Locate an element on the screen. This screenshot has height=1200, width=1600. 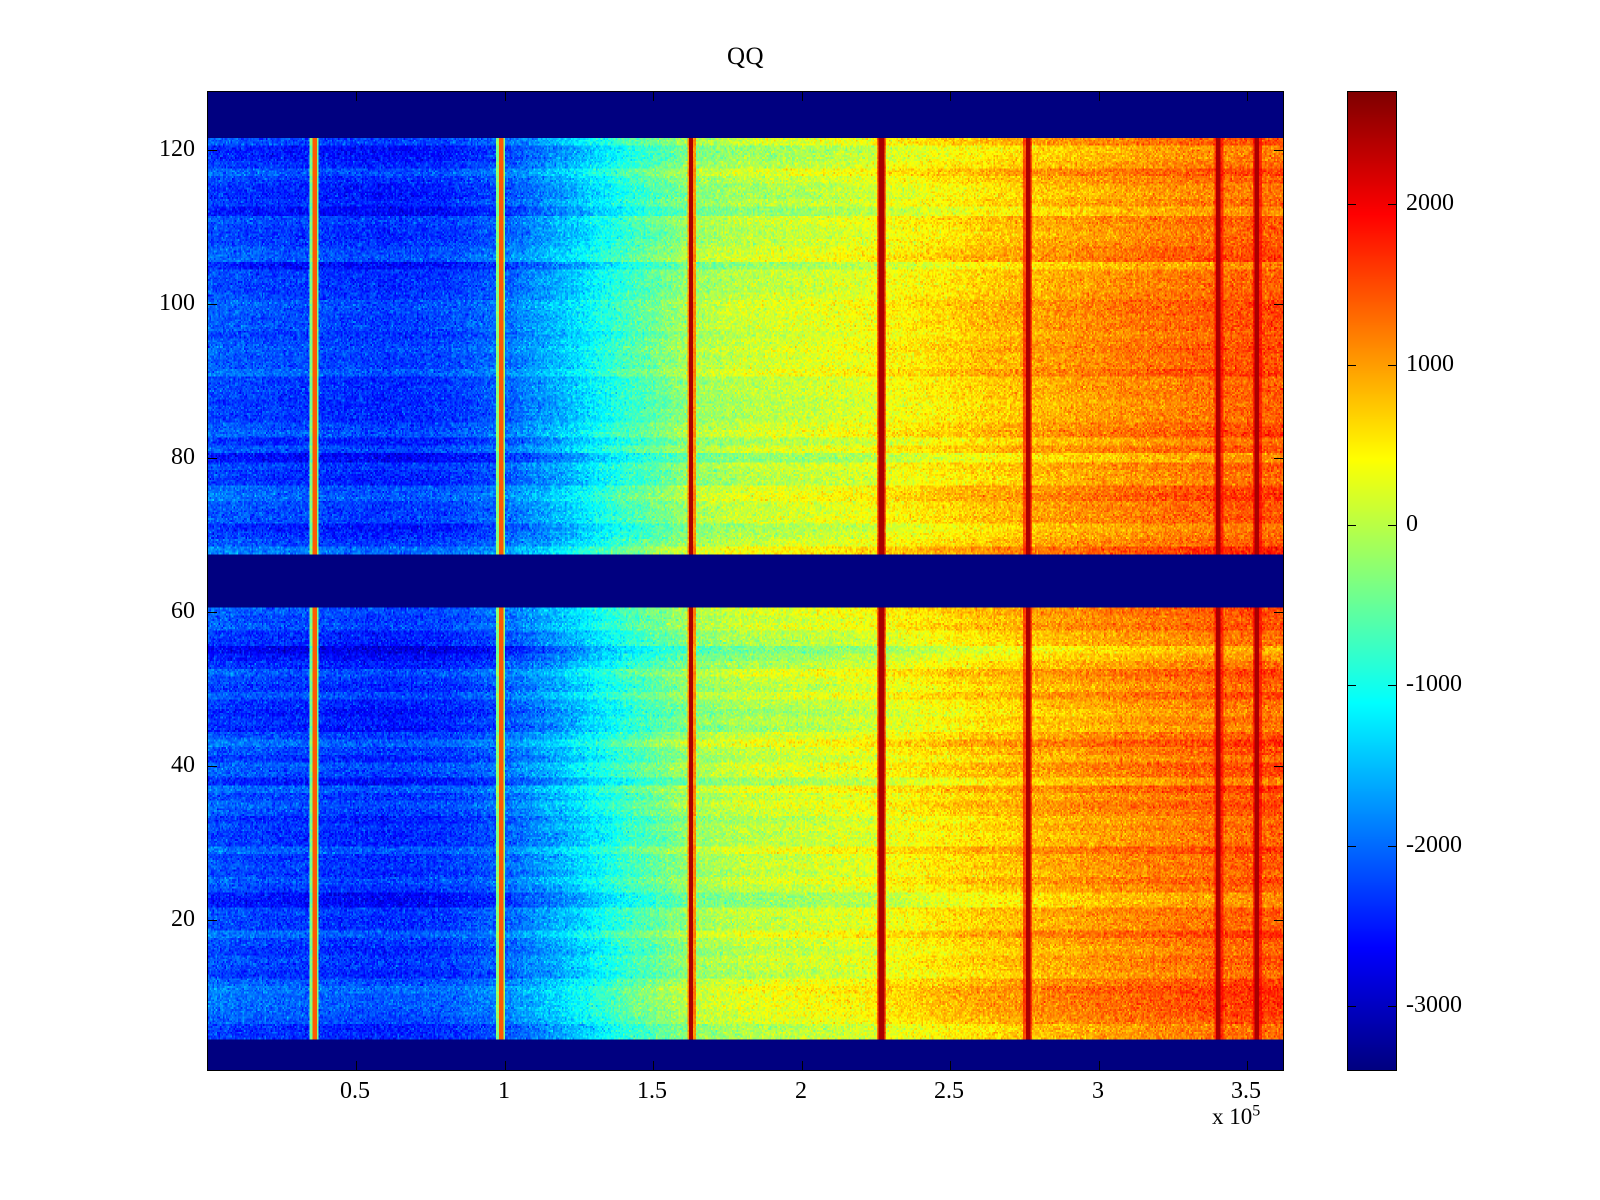
x-exponent-power: 5 is located at coordinates (1256, 1111).